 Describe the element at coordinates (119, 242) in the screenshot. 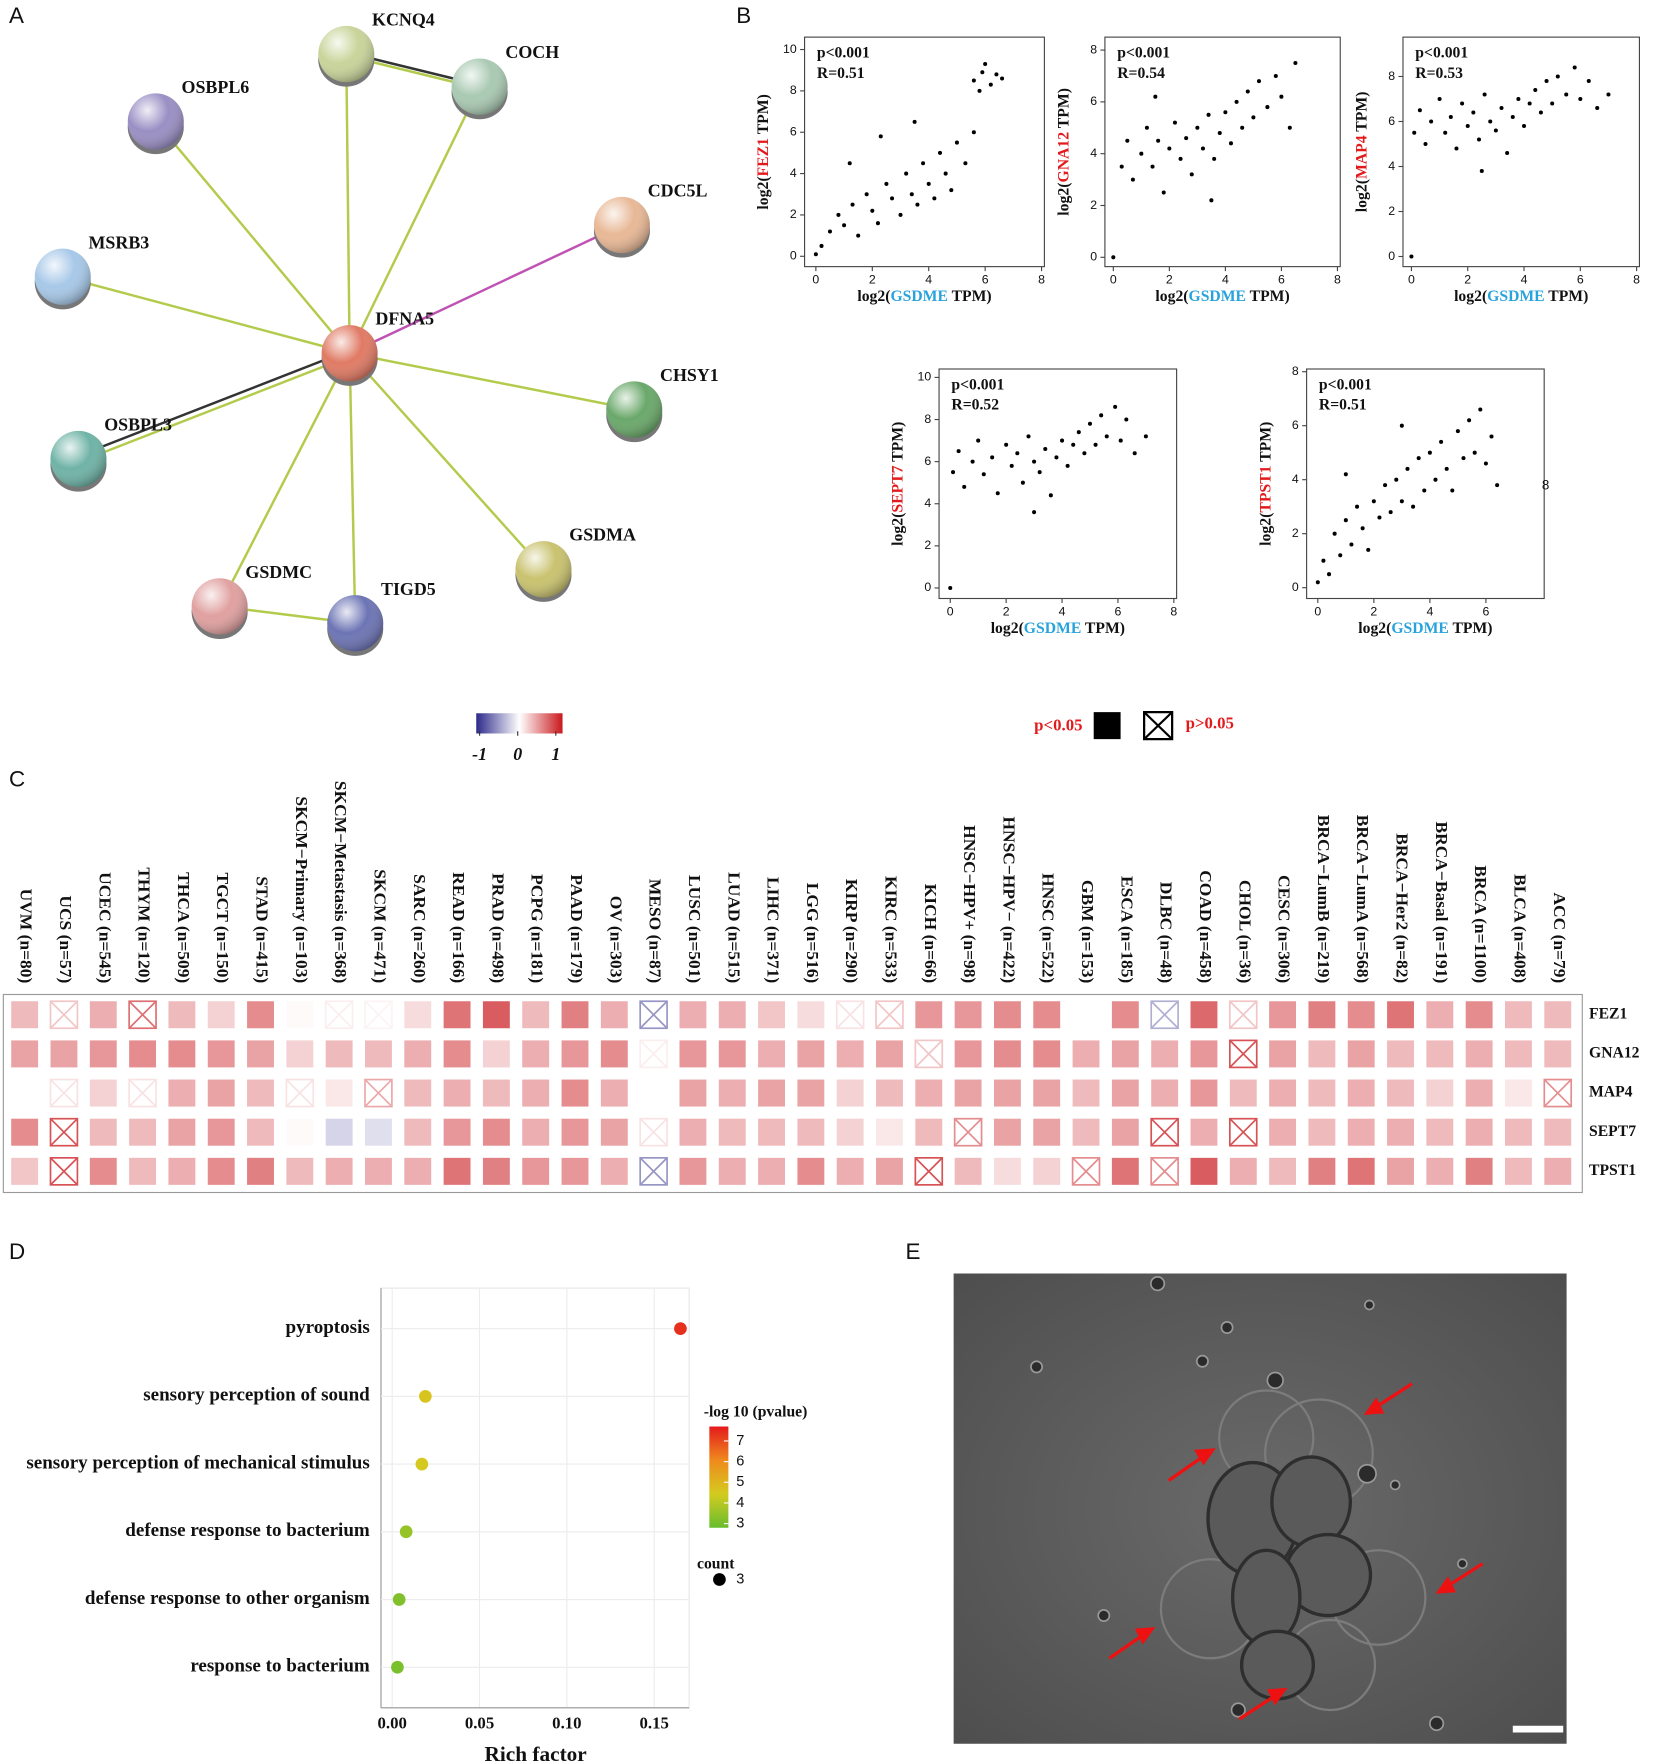

I see `node-label: MSRB3` at that location.